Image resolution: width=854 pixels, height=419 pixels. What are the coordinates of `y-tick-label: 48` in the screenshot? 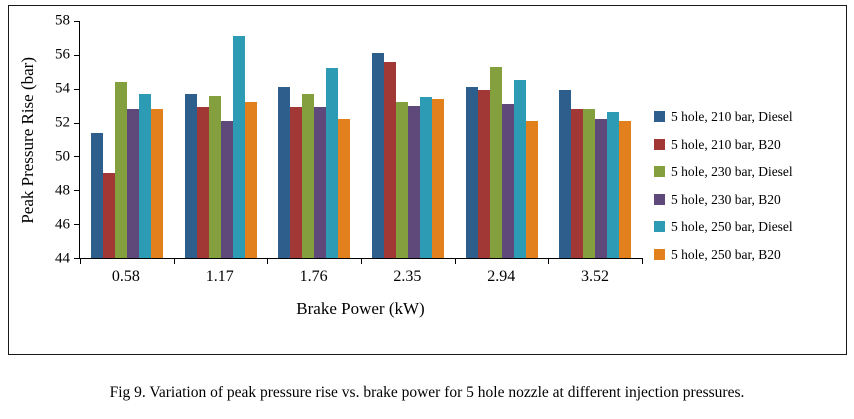 It's located at (62, 190).